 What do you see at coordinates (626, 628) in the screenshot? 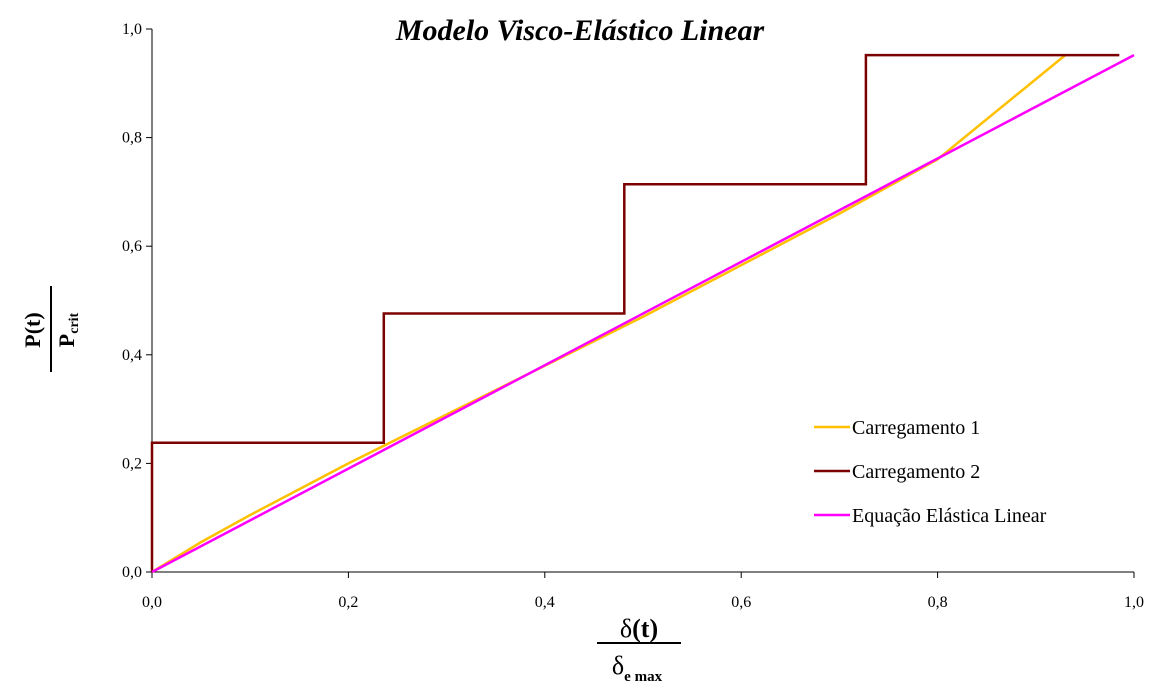
I see `x-axis-label-numerator-symbol: δ` at bounding box center [626, 628].